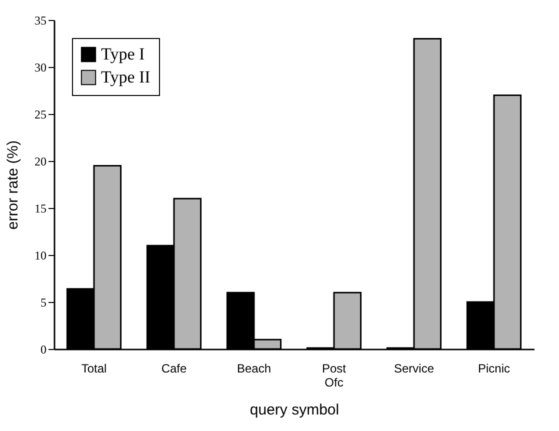  I want to click on x-tick-label: Total, so click(94, 369).